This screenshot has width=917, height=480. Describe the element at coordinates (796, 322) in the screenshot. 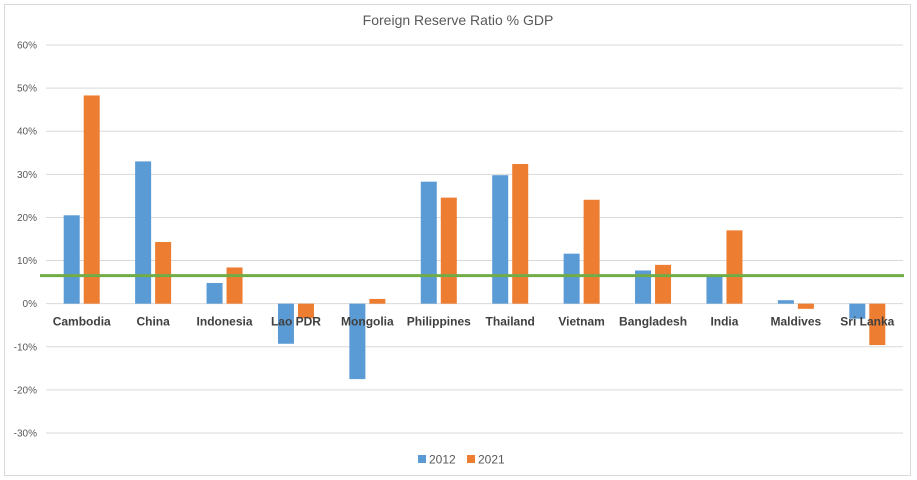

I see `x-category-label: Maldives` at that location.